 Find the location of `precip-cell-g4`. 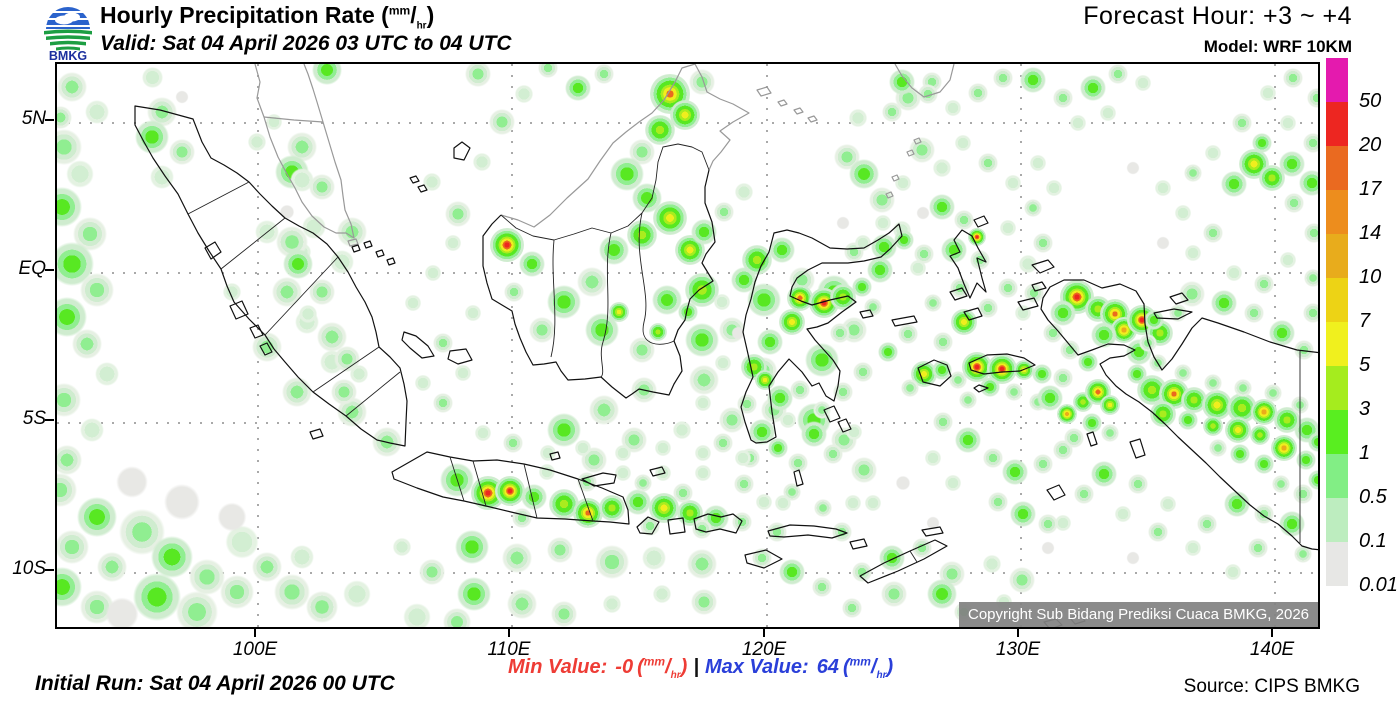

precip-cell-g4 is located at coordinates (642, 235).